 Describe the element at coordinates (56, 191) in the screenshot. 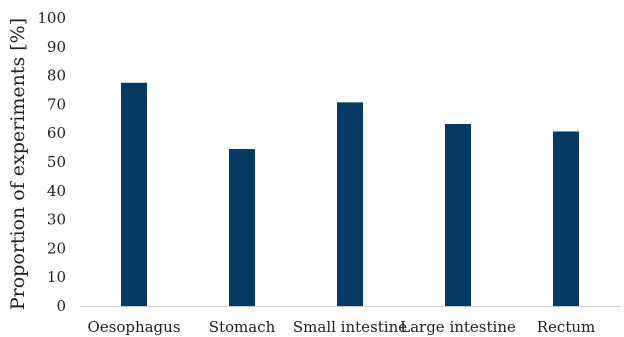

I see `y-tick-label: 40` at that location.